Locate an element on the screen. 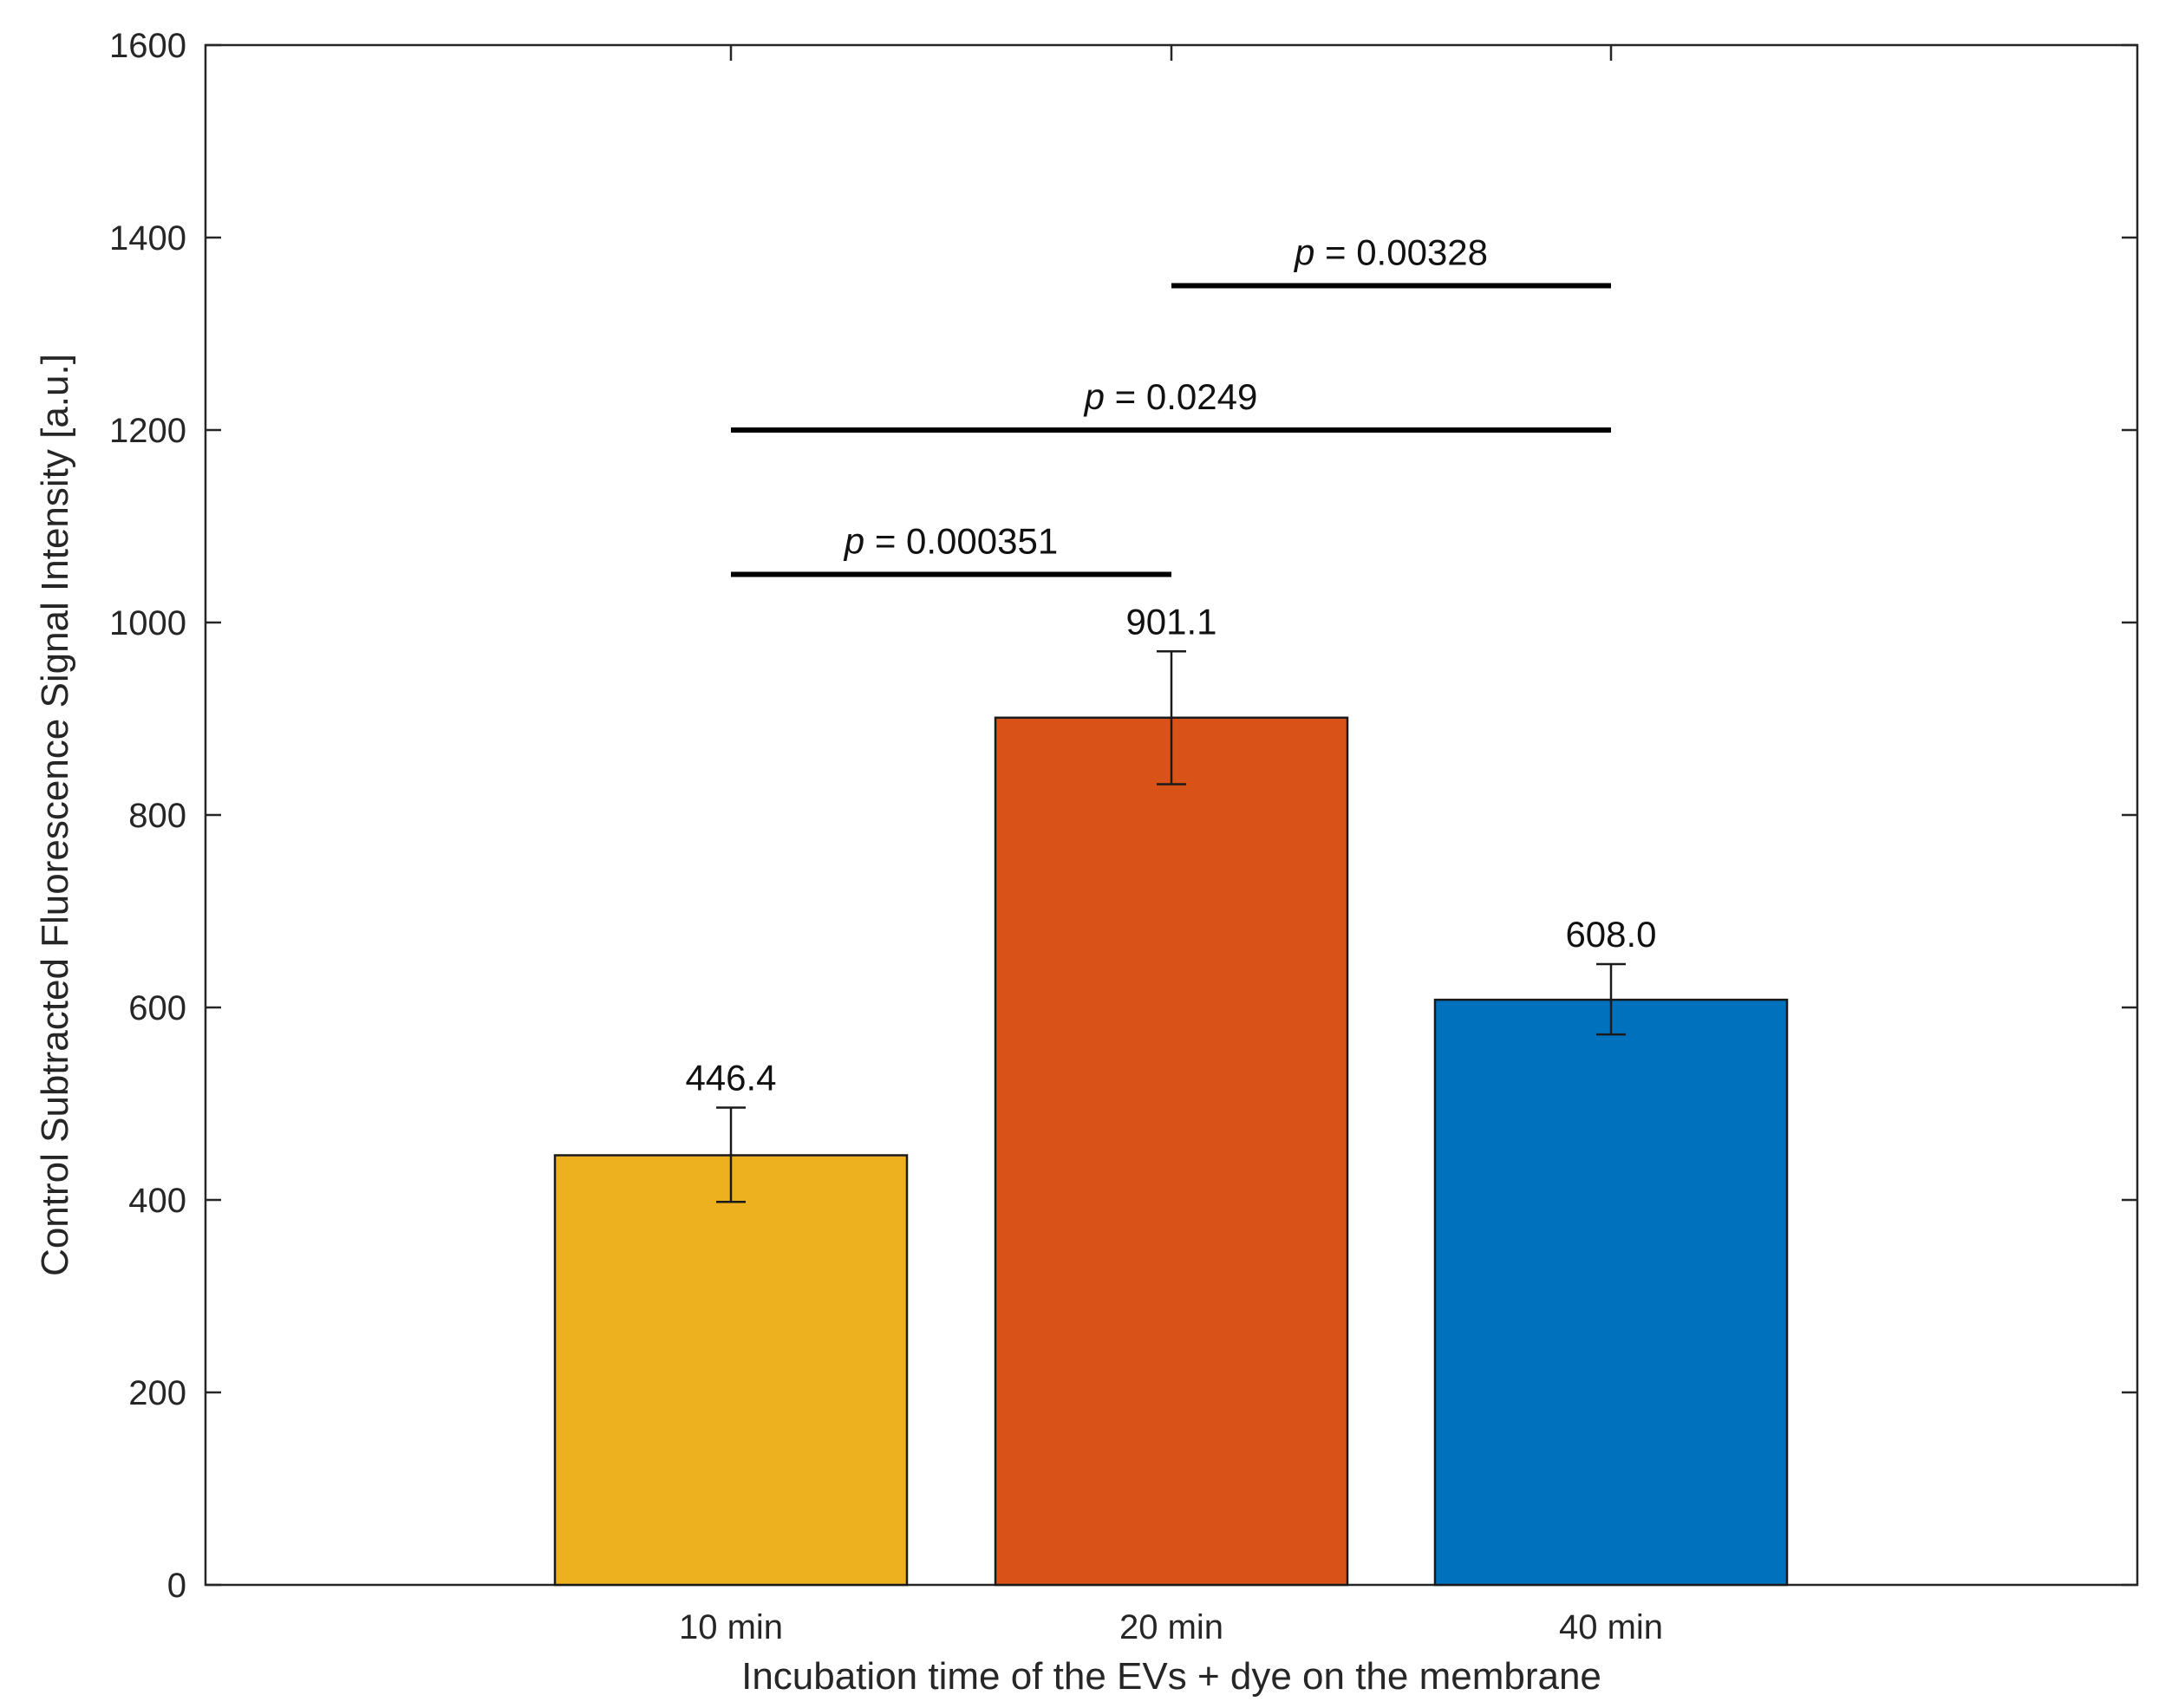 The width and height of the screenshot is (2159, 1708). y-tick-label: 800 is located at coordinates (157, 816).